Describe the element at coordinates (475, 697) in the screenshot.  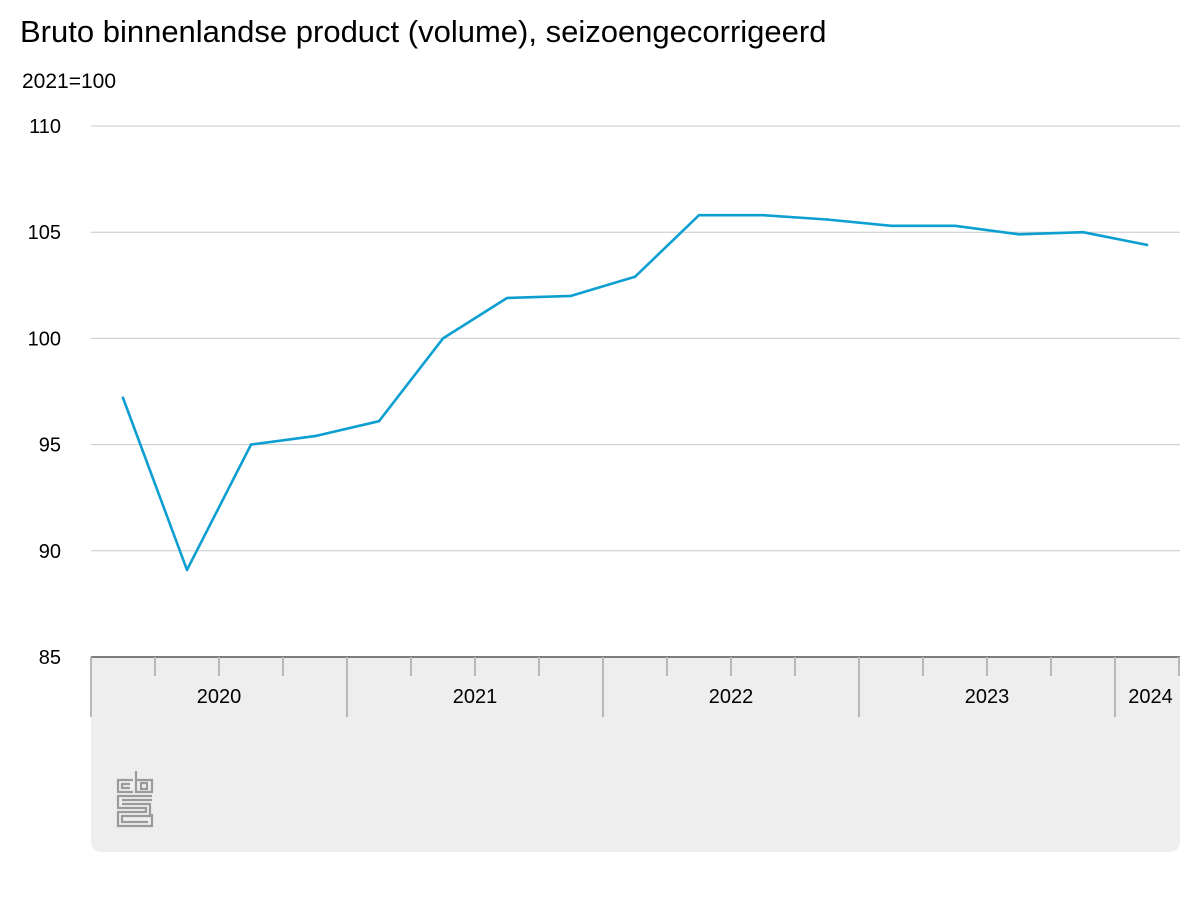
I see `x-year-label: 2021` at that location.